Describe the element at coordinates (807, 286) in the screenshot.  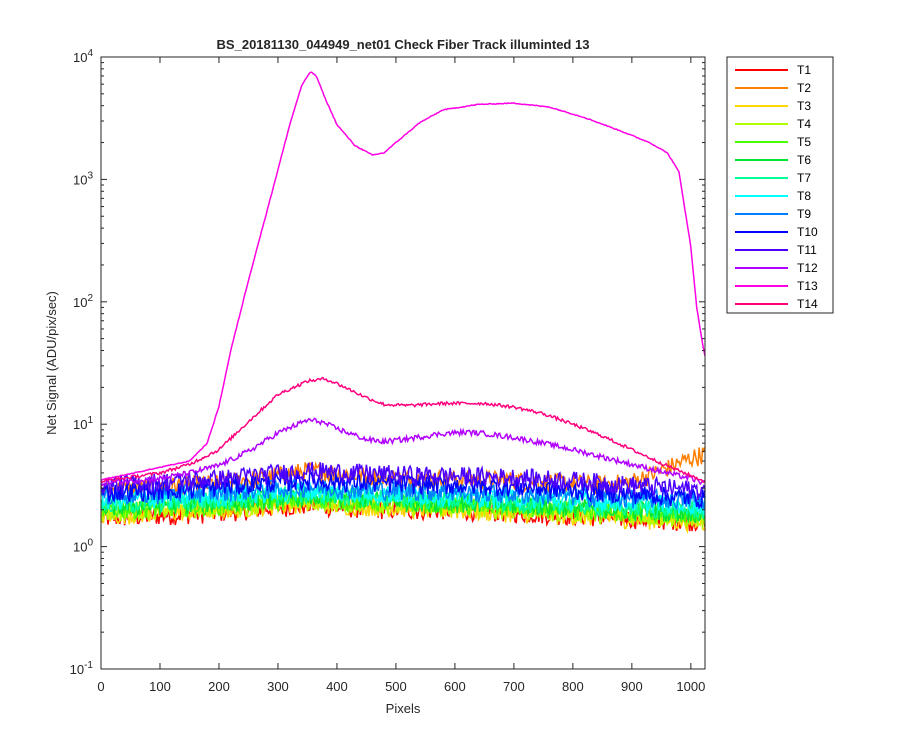
I see `legend-label-t13: T13` at that location.